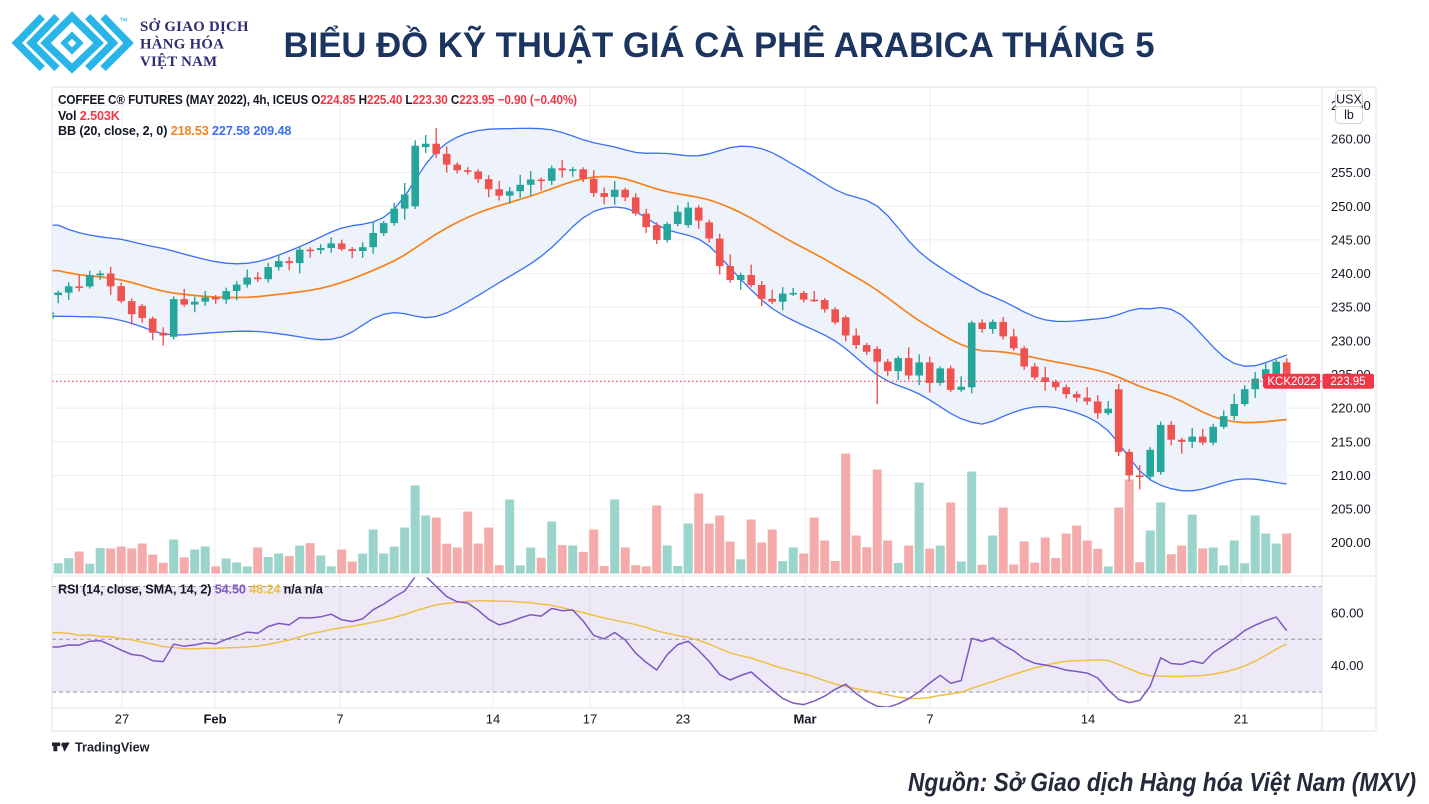  Describe the element at coordinates (1351, 542) in the screenshot. I see `svg-text: 200.00` at that location.